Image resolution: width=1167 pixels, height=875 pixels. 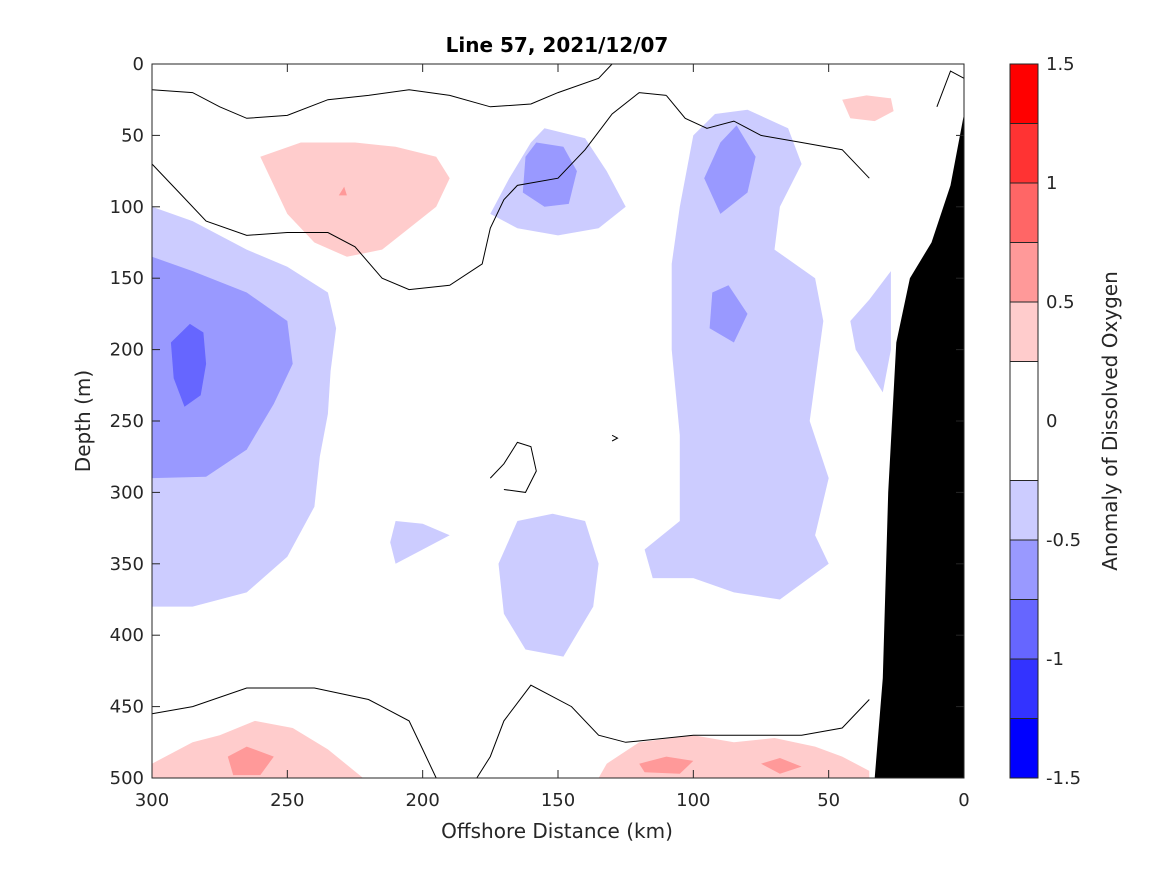 I want to click on y-tick-label-8: 400, so click(x=127, y=635).